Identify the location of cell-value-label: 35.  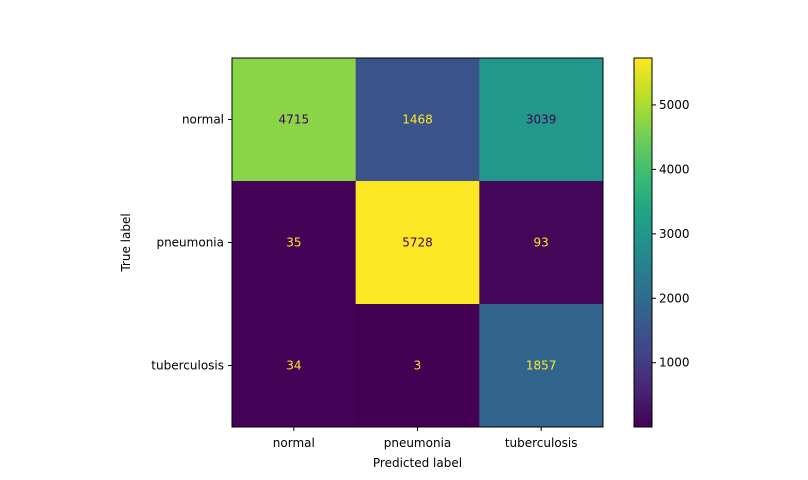
(293, 243).